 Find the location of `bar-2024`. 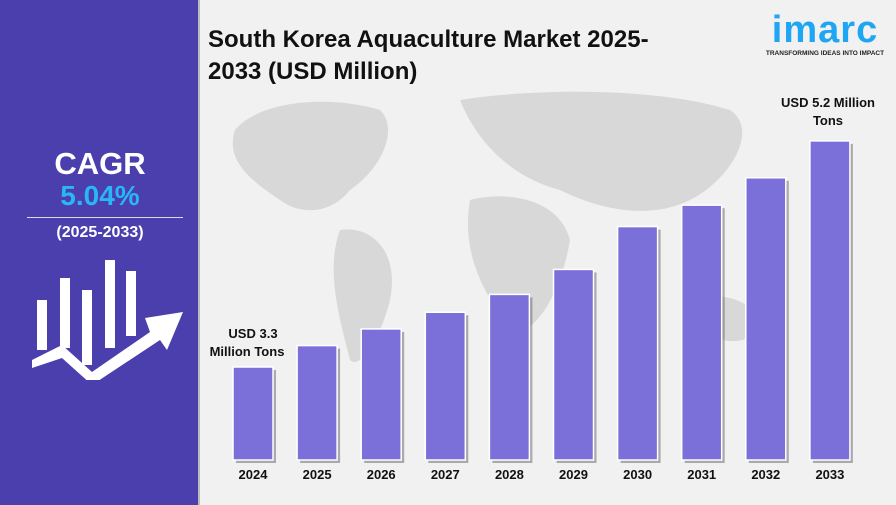

bar-2024 is located at coordinates (253, 413).